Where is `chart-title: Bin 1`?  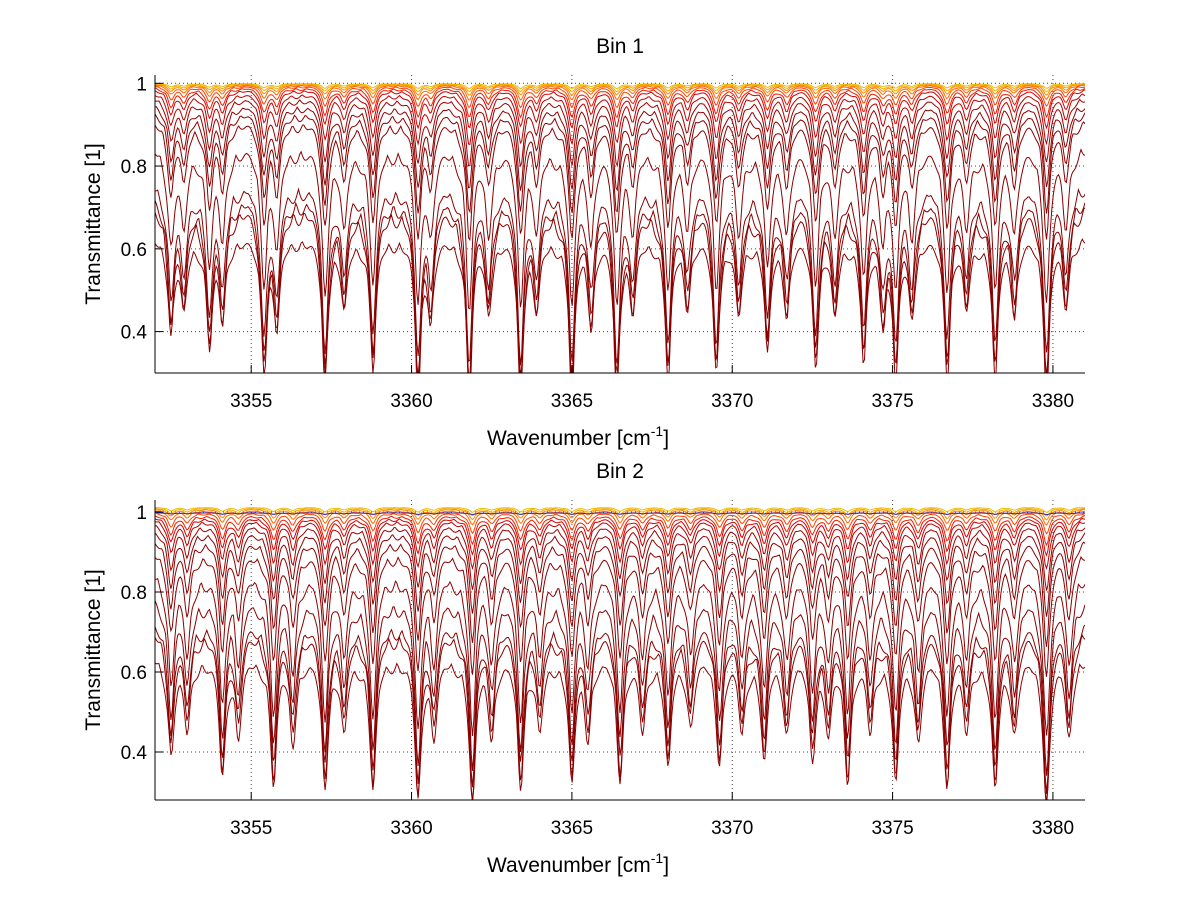
chart-title: Bin 1 is located at coordinates (620, 46).